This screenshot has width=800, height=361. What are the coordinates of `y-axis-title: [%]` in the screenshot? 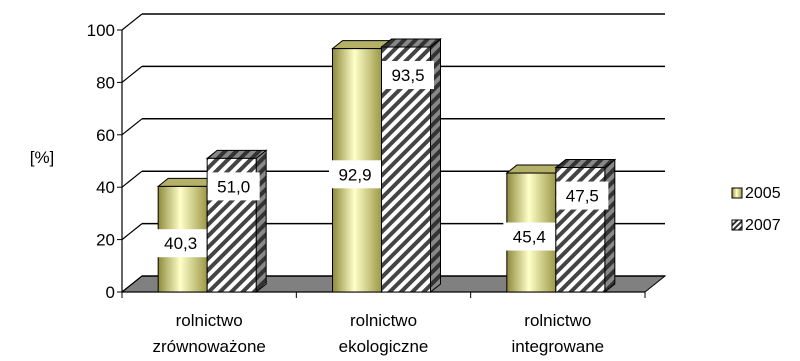 It's located at (42, 157).